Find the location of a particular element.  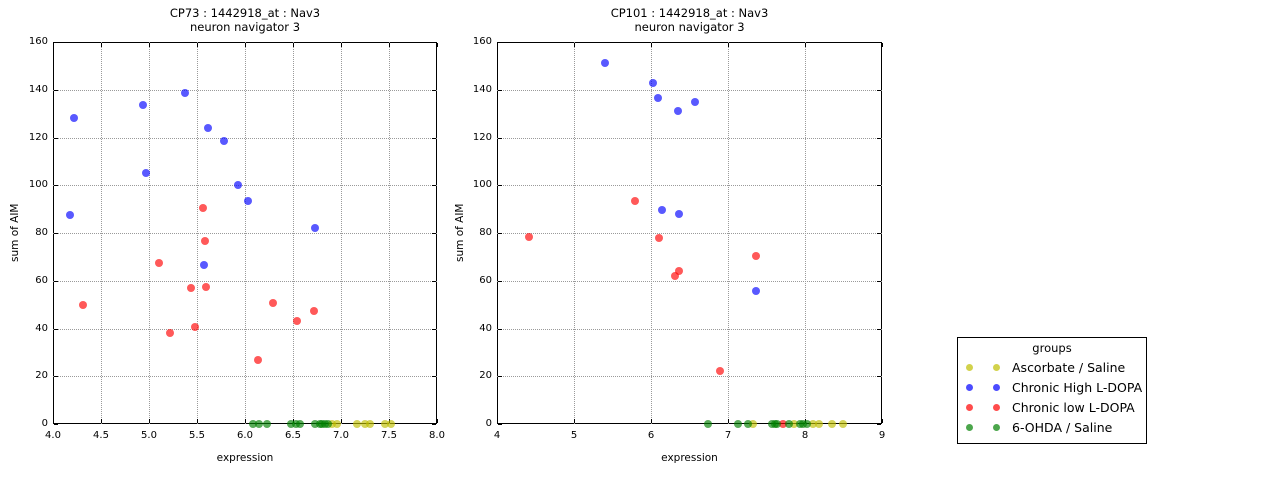

x-tick-label: 4.0 is located at coordinates (53, 435).